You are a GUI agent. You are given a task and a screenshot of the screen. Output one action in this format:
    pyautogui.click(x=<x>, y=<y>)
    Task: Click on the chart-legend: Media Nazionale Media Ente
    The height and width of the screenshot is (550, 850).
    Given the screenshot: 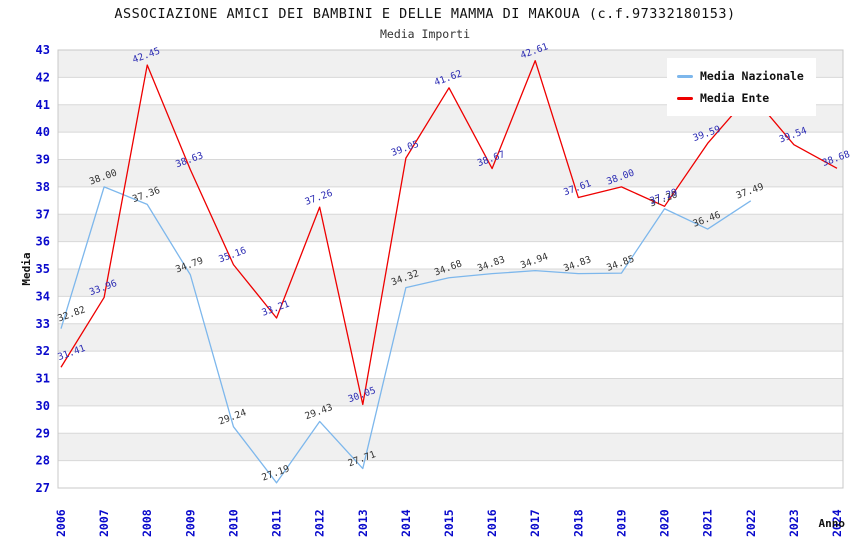 What is the action you would take?
    pyautogui.click(x=741, y=87)
    